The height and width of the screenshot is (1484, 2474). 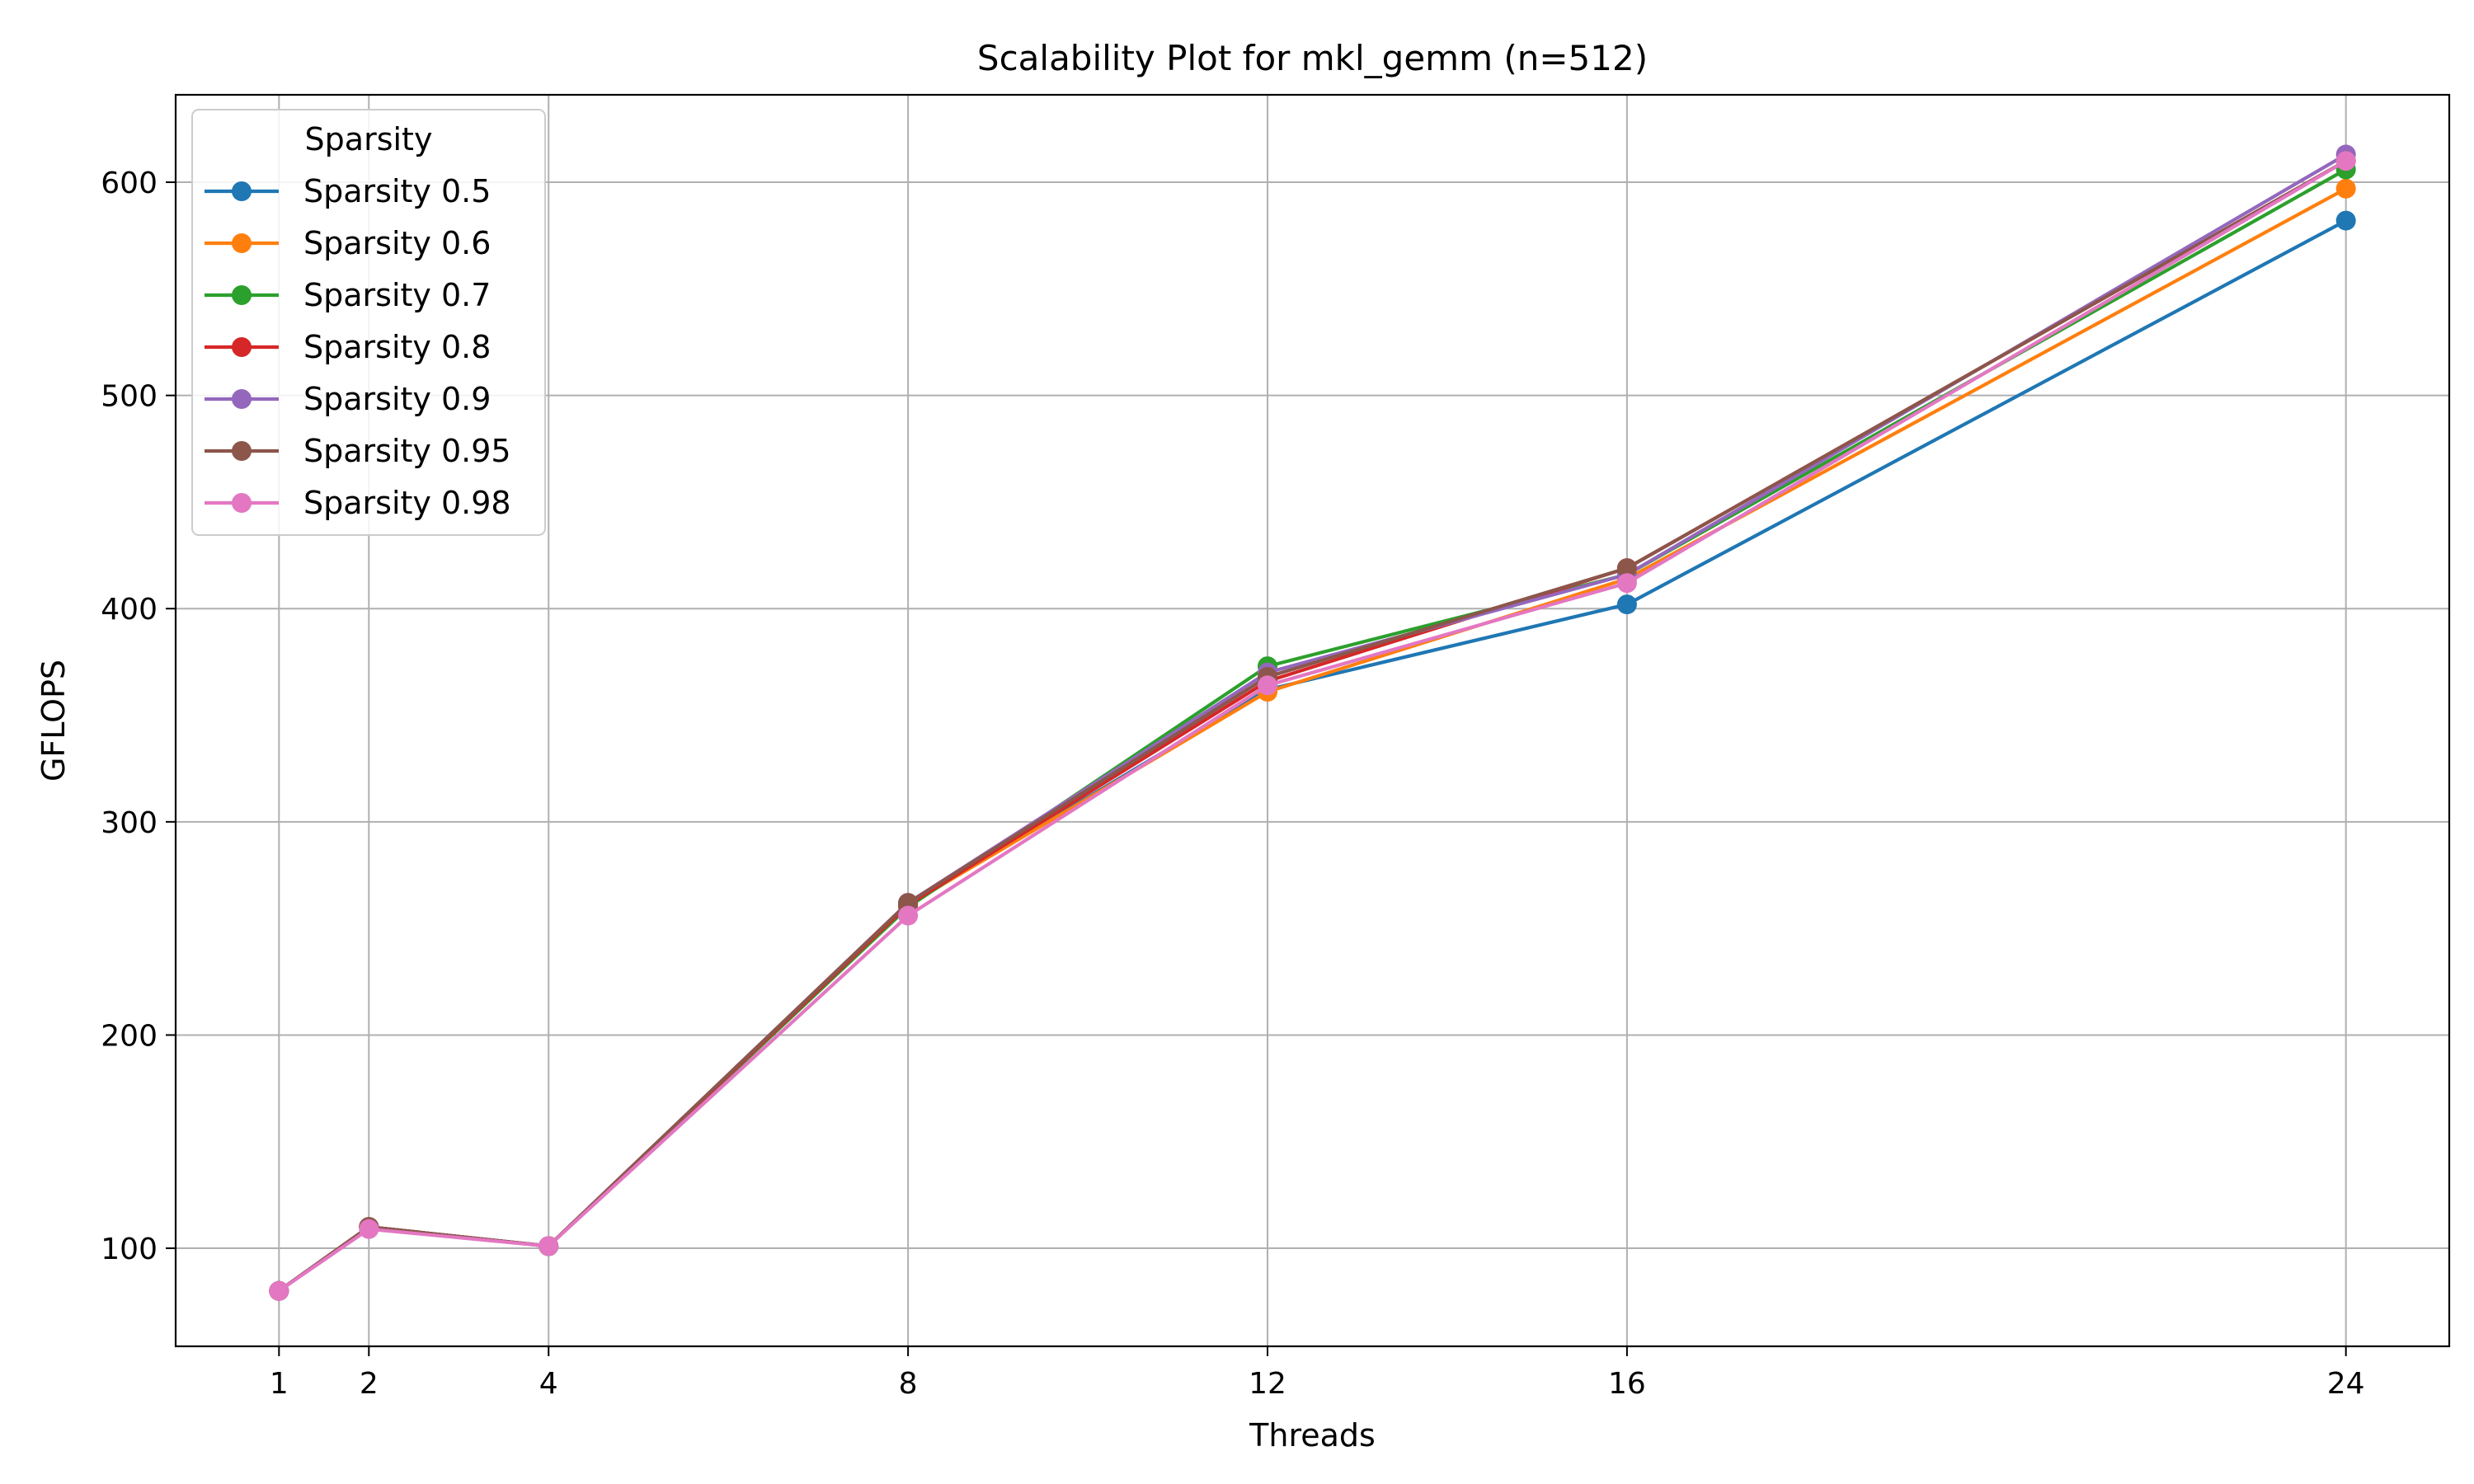 I want to click on legend-label: Sparsity 0.98, so click(x=407, y=503).